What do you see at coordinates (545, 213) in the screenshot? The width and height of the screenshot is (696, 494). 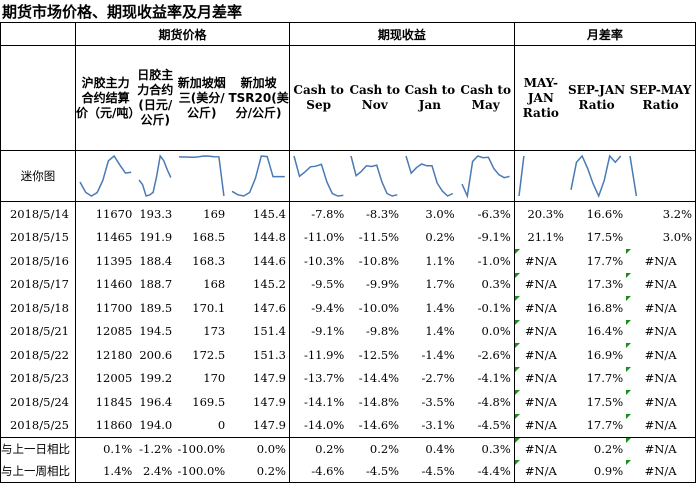 I see `cell-may-jan: 20.3%` at bounding box center [545, 213].